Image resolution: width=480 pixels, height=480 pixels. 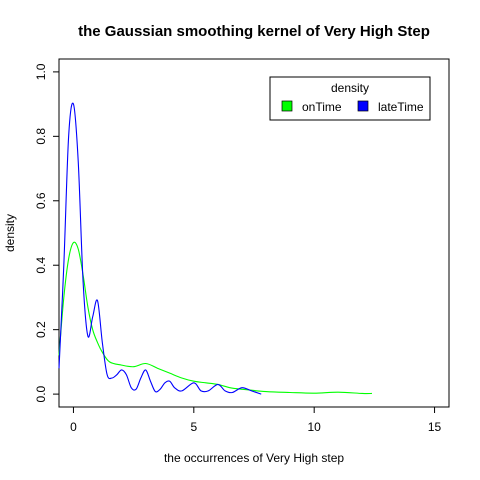 What do you see at coordinates (435, 427) in the screenshot?
I see `x-tick-label: 15` at bounding box center [435, 427].